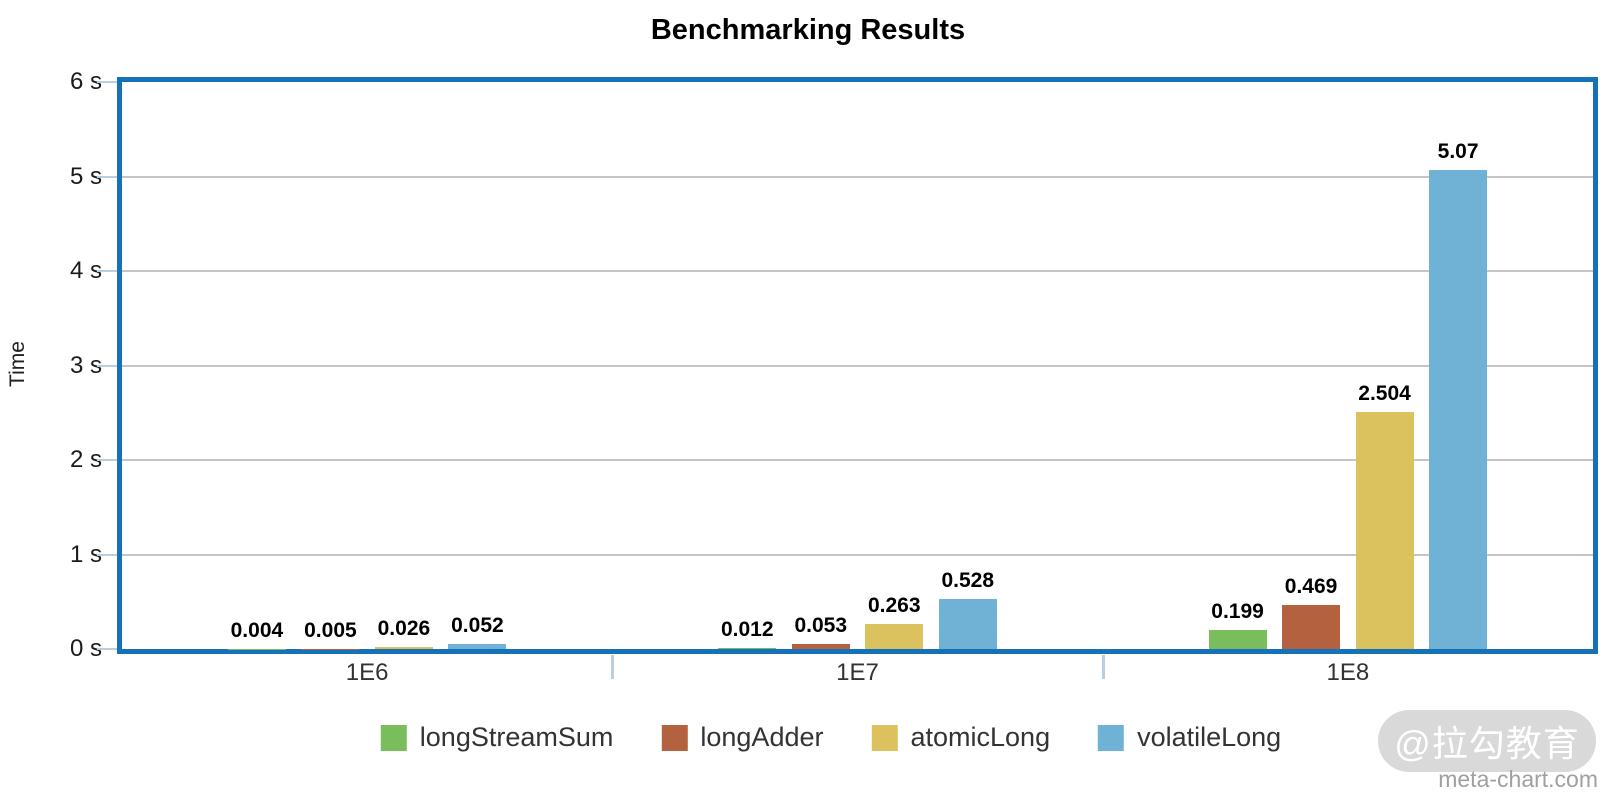  Describe the element at coordinates (857, 672) in the screenshot. I see `x-axis-category-label: 1E7` at that location.